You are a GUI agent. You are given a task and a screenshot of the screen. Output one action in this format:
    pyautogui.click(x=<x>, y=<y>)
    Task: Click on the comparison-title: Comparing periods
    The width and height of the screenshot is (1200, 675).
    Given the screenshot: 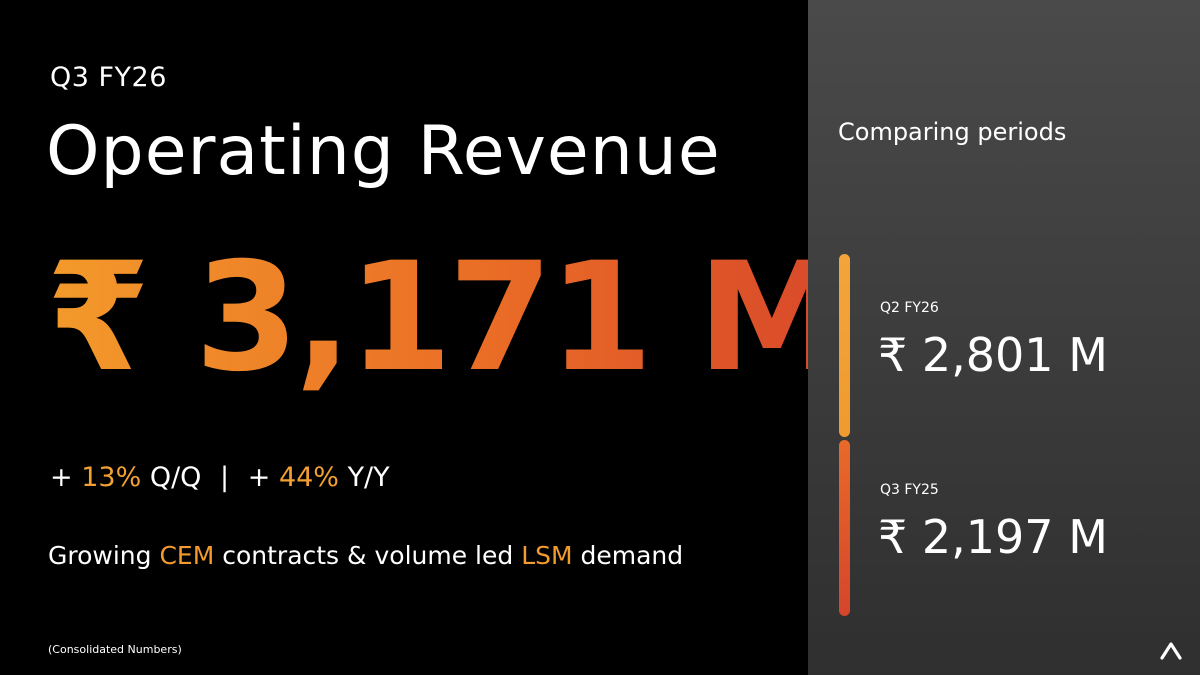 What is the action you would take?
    pyautogui.click(x=952, y=132)
    